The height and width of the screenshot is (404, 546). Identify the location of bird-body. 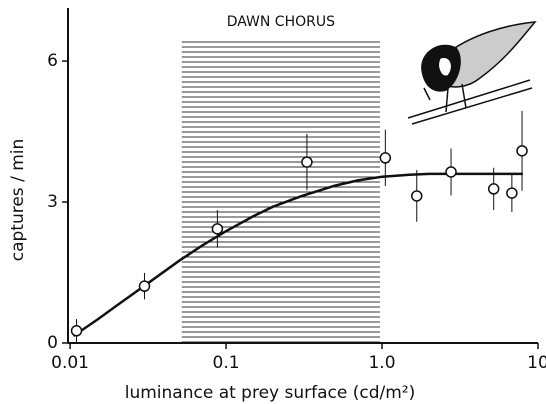
(488, 54).